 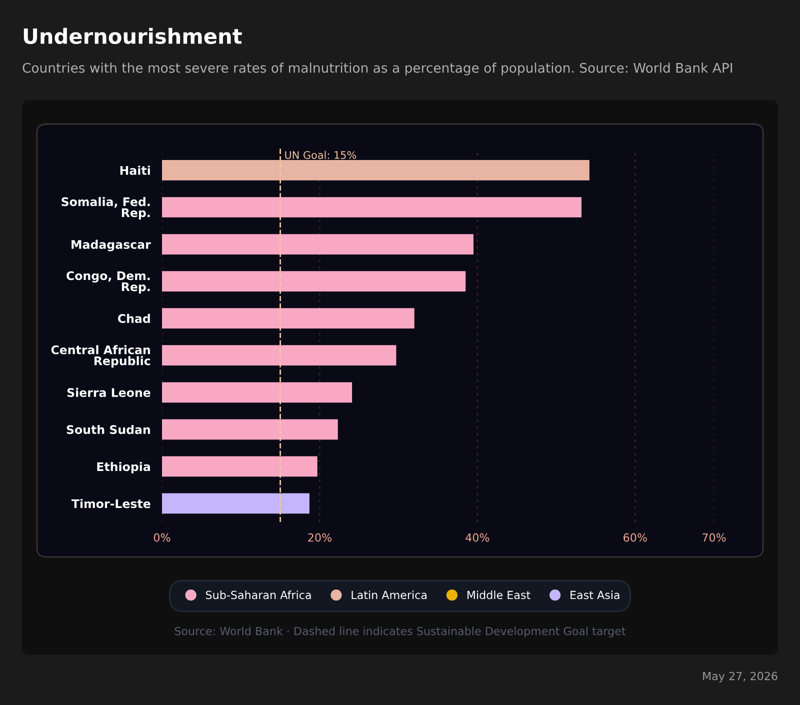 I want to click on chart-subtitle: Countries with the most severe rates of malnutrition as a percentage of population. Source: World Bank API, so click(x=377, y=69).